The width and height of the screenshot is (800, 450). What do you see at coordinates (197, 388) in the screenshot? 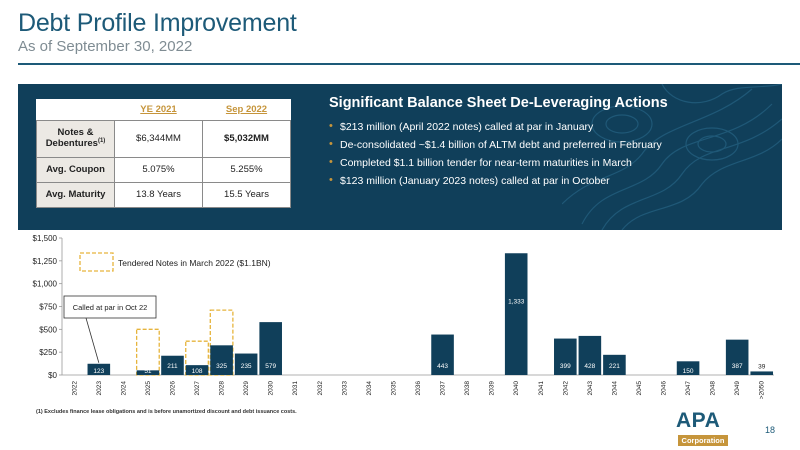
I see `x-tick-label: 2027` at bounding box center [197, 388].